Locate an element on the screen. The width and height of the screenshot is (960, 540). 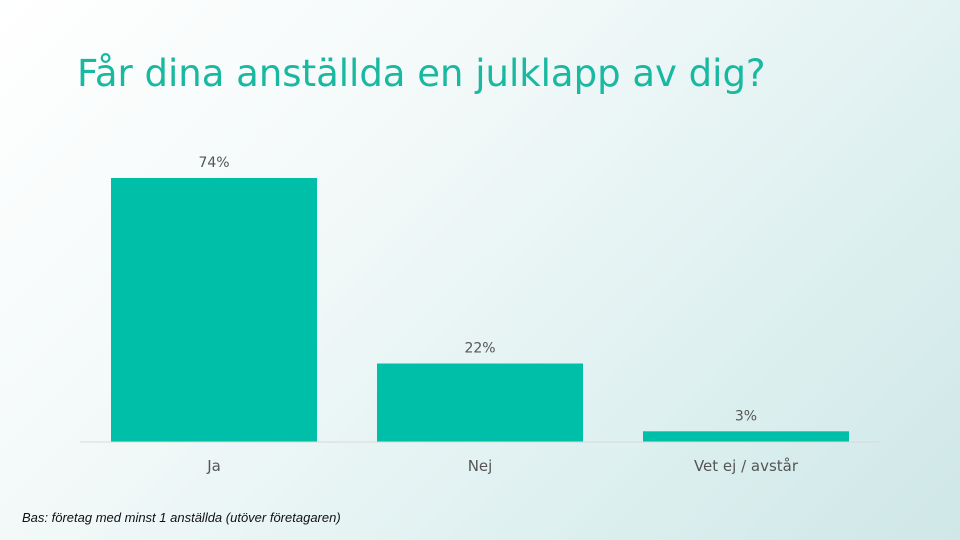
bar-value-label: 3% is located at coordinates (746, 416).